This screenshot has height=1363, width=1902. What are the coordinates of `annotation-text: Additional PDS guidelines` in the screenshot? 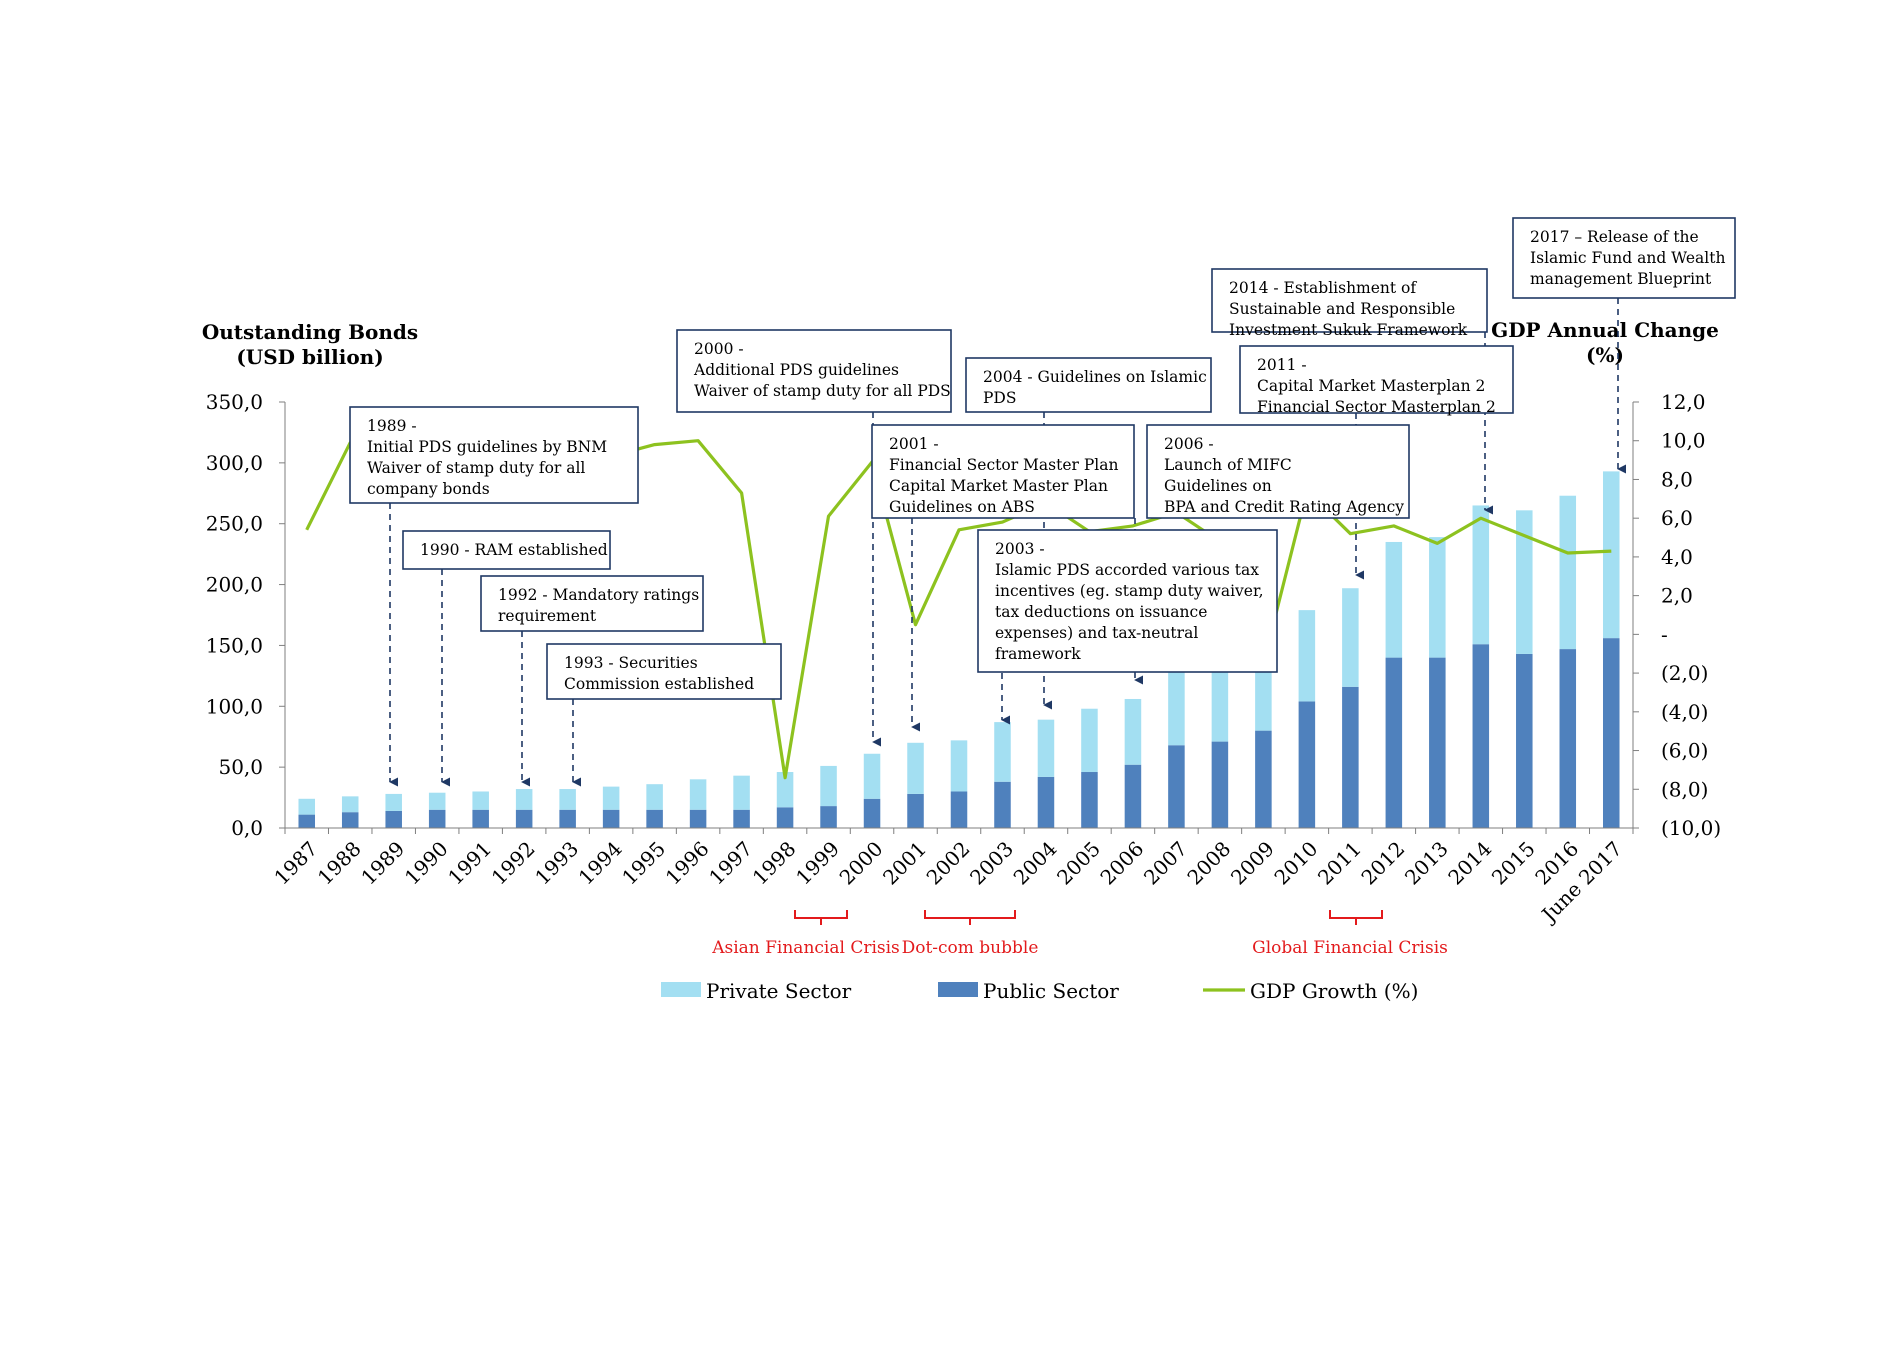 It's located at (796, 370).